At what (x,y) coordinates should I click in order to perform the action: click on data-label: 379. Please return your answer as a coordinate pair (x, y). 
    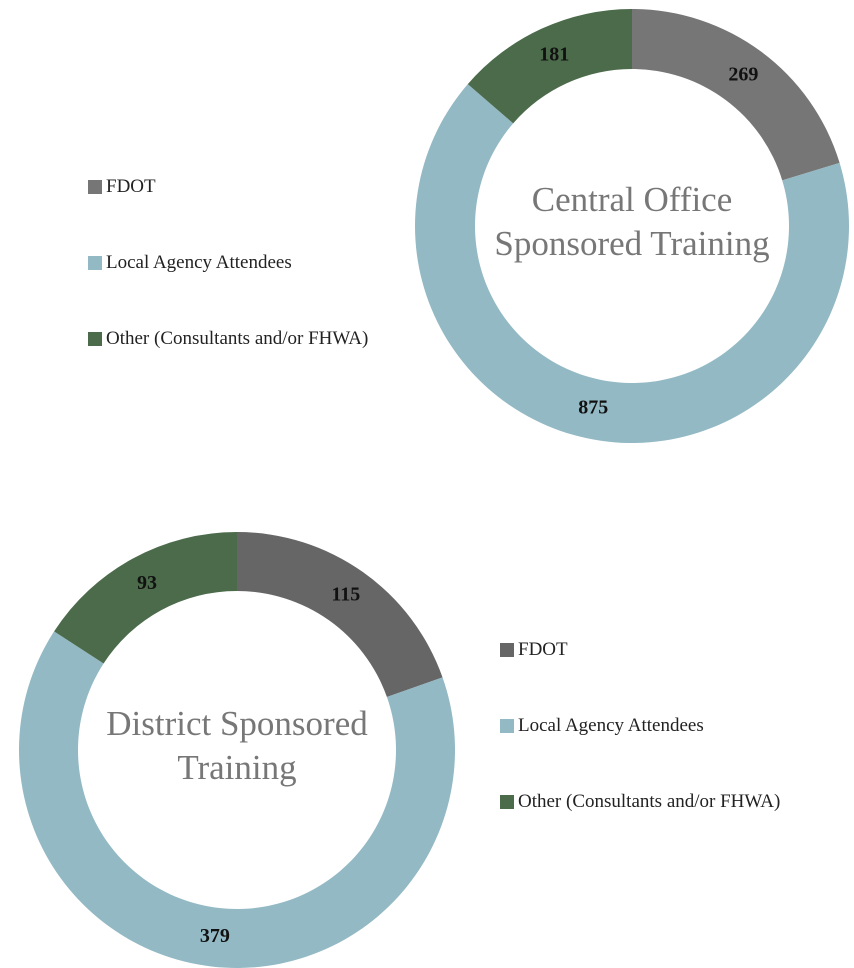
    Looking at the image, I should click on (215, 936).